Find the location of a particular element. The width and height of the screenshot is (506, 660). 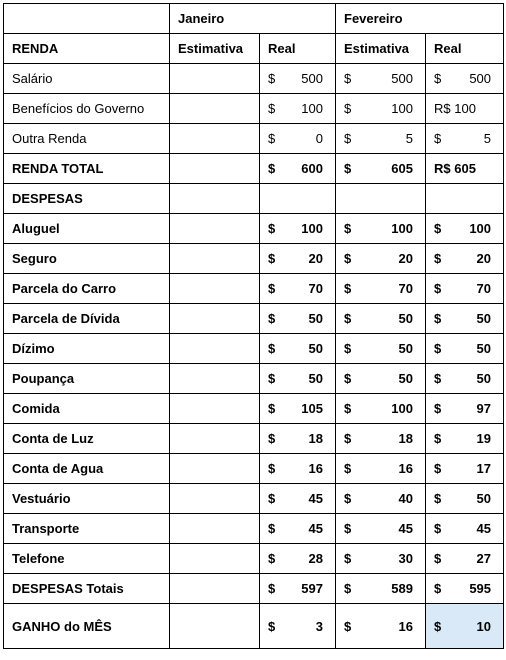

amount-value: 18 is located at coordinates (405, 438).